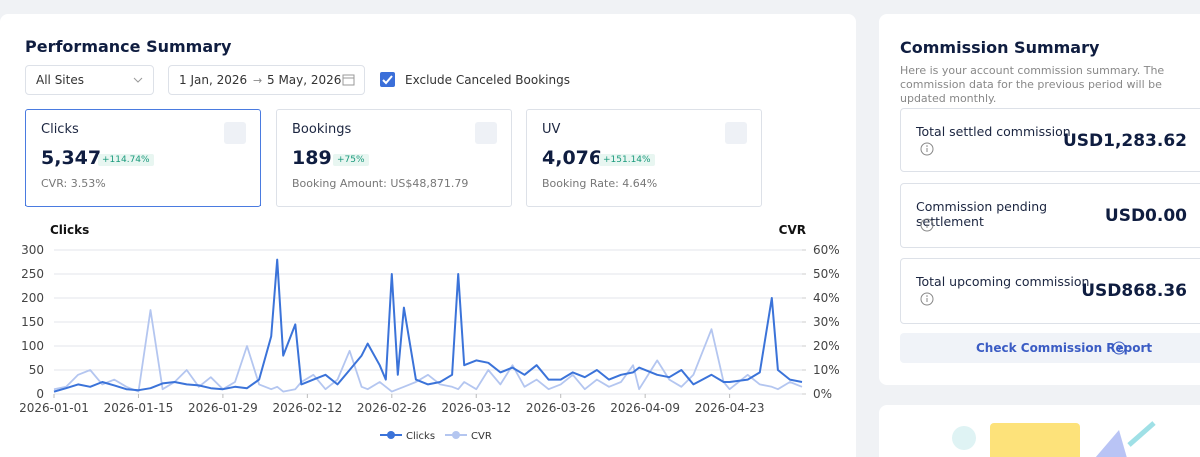  What do you see at coordinates (1054, 439) in the screenshot?
I see `promo-illustration` at bounding box center [1054, 439].